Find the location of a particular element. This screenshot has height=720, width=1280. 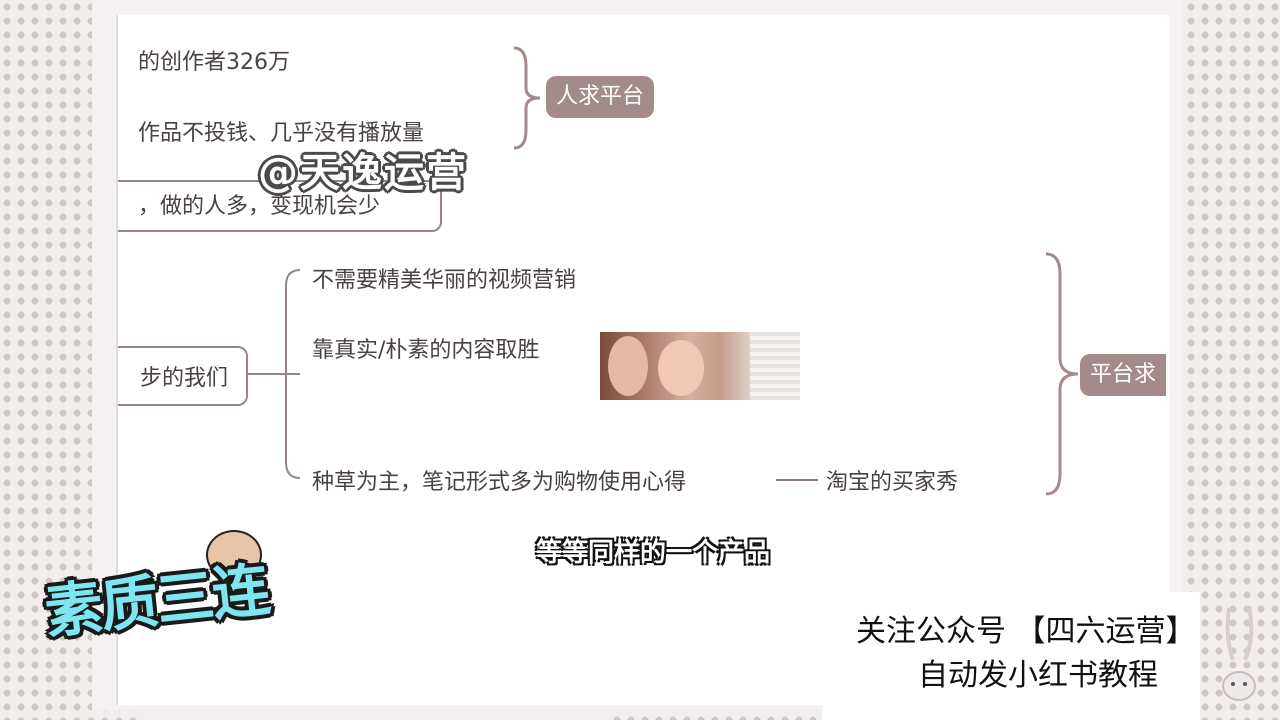

top-item-1: 的创作者326万 is located at coordinates (214, 62).